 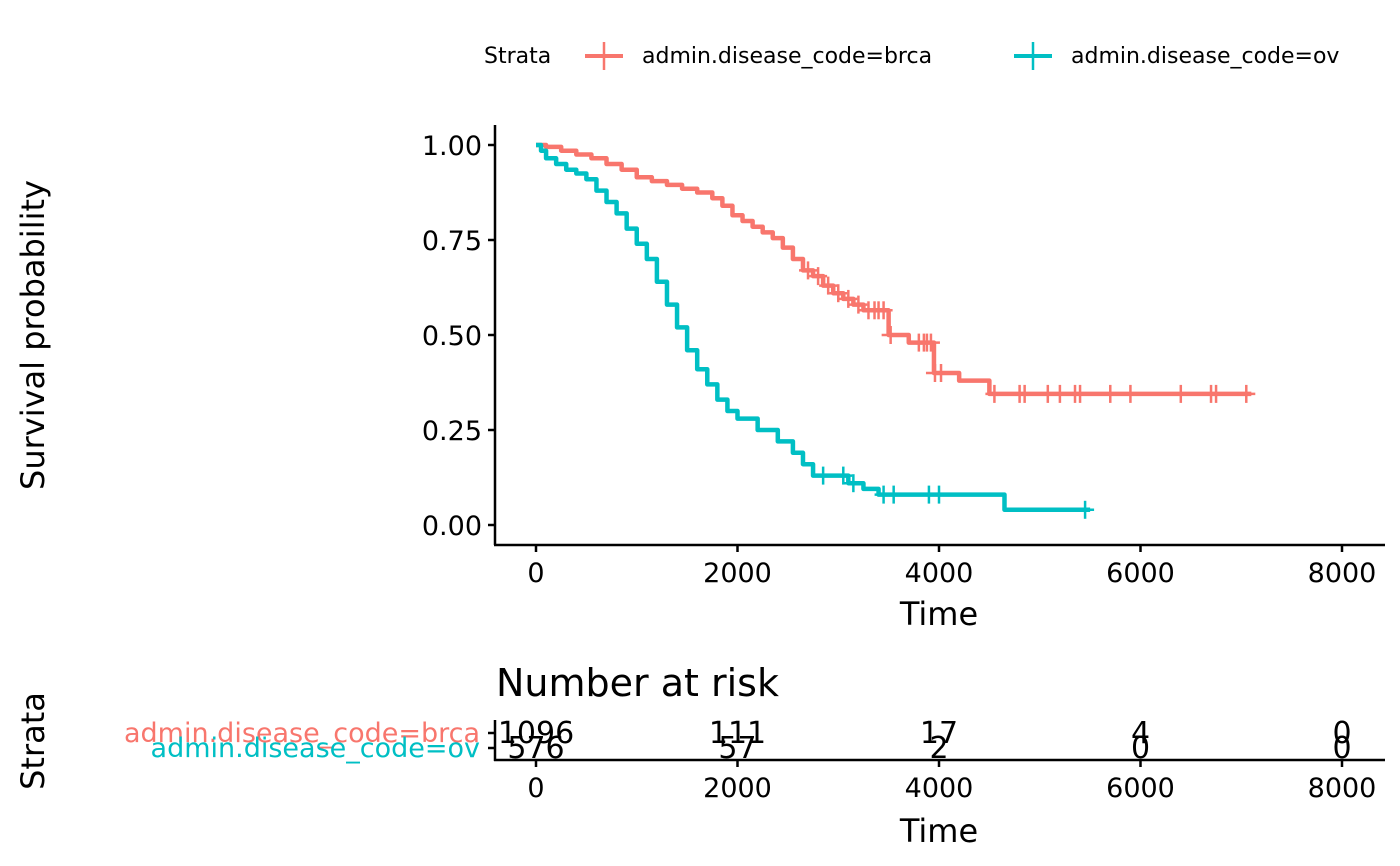 What do you see at coordinates (938, 614) in the screenshot?
I see `x-axis-title: Time` at bounding box center [938, 614].